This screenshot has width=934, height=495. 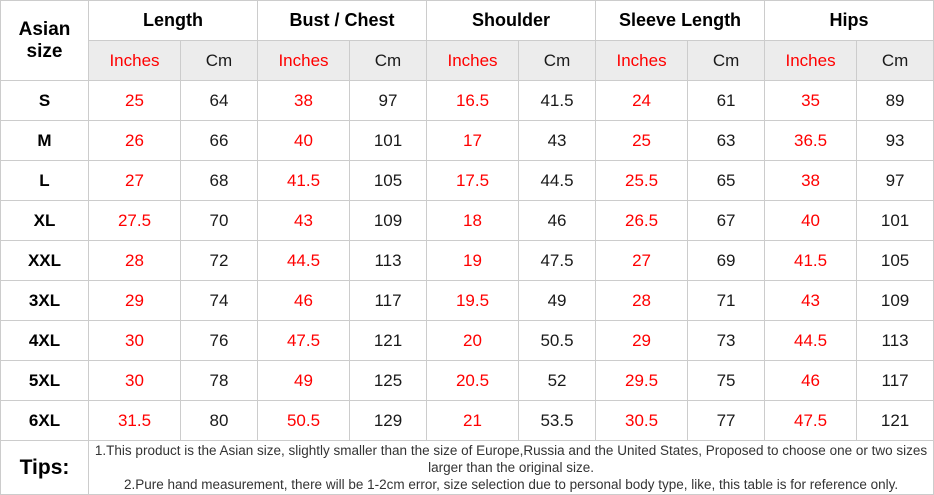 What do you see at coordinates (219, 180) in the screenshot?
I see `cell-value: 68` at bounding box center [219, 180].